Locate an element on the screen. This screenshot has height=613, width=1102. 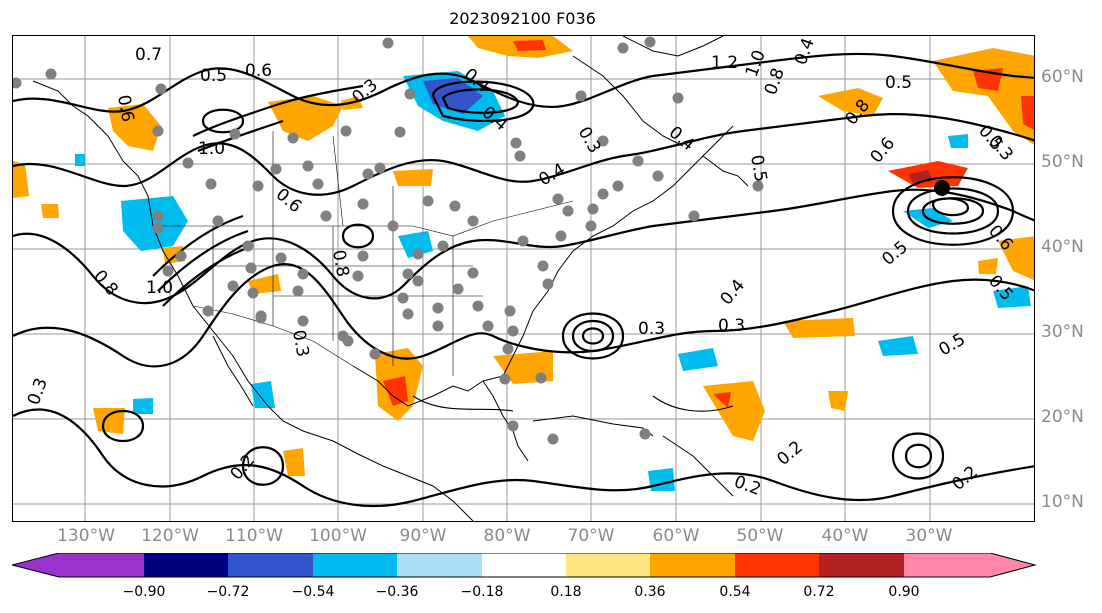
lat-label: 50°N is located at coordinates (1062, 162).